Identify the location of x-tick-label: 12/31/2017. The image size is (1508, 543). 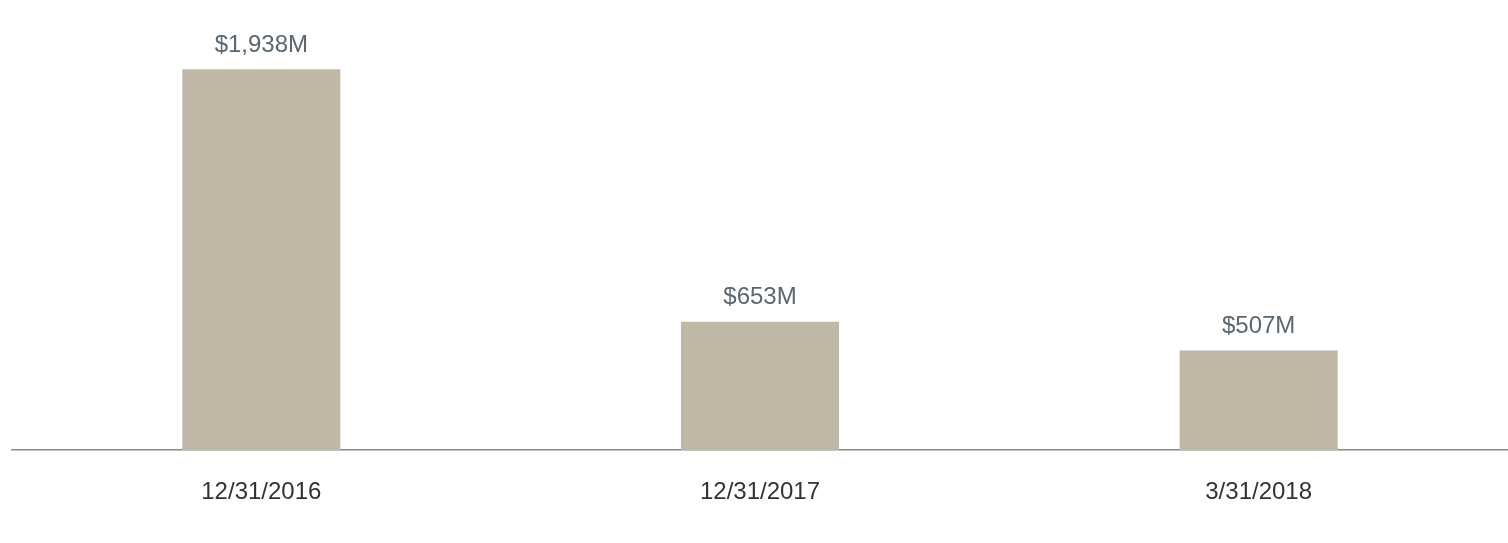
(760, 491).